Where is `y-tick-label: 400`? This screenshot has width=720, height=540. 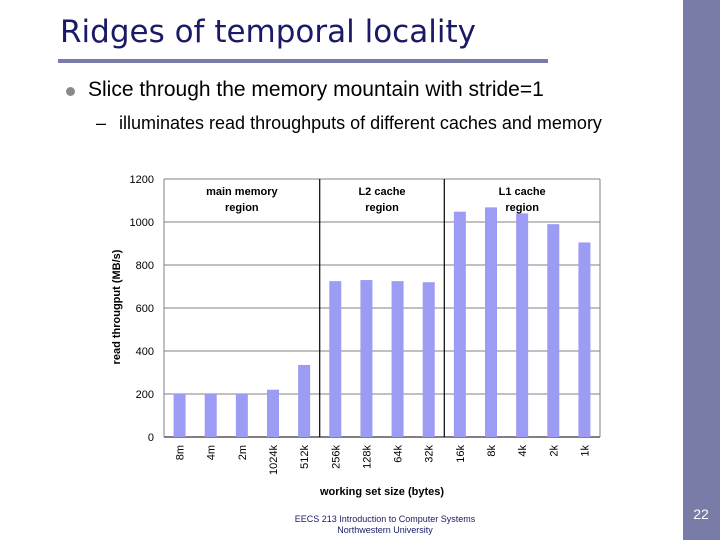 y-tick-label: 400 is located at coordinates (145, 352).